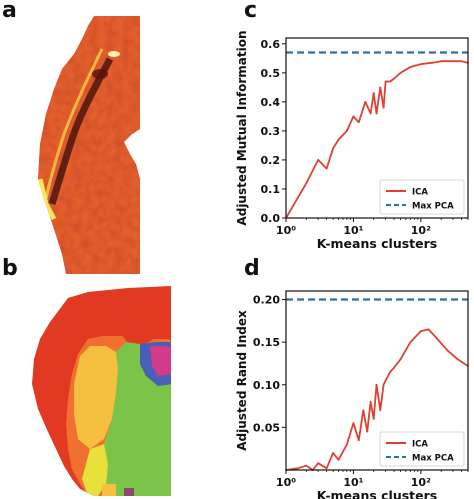 Image resolution: width=474 pixels, height=499 pixels. Describe the element at coordinates (420, 193) in the screenshot. I see `legend-label: ICA` at that location.